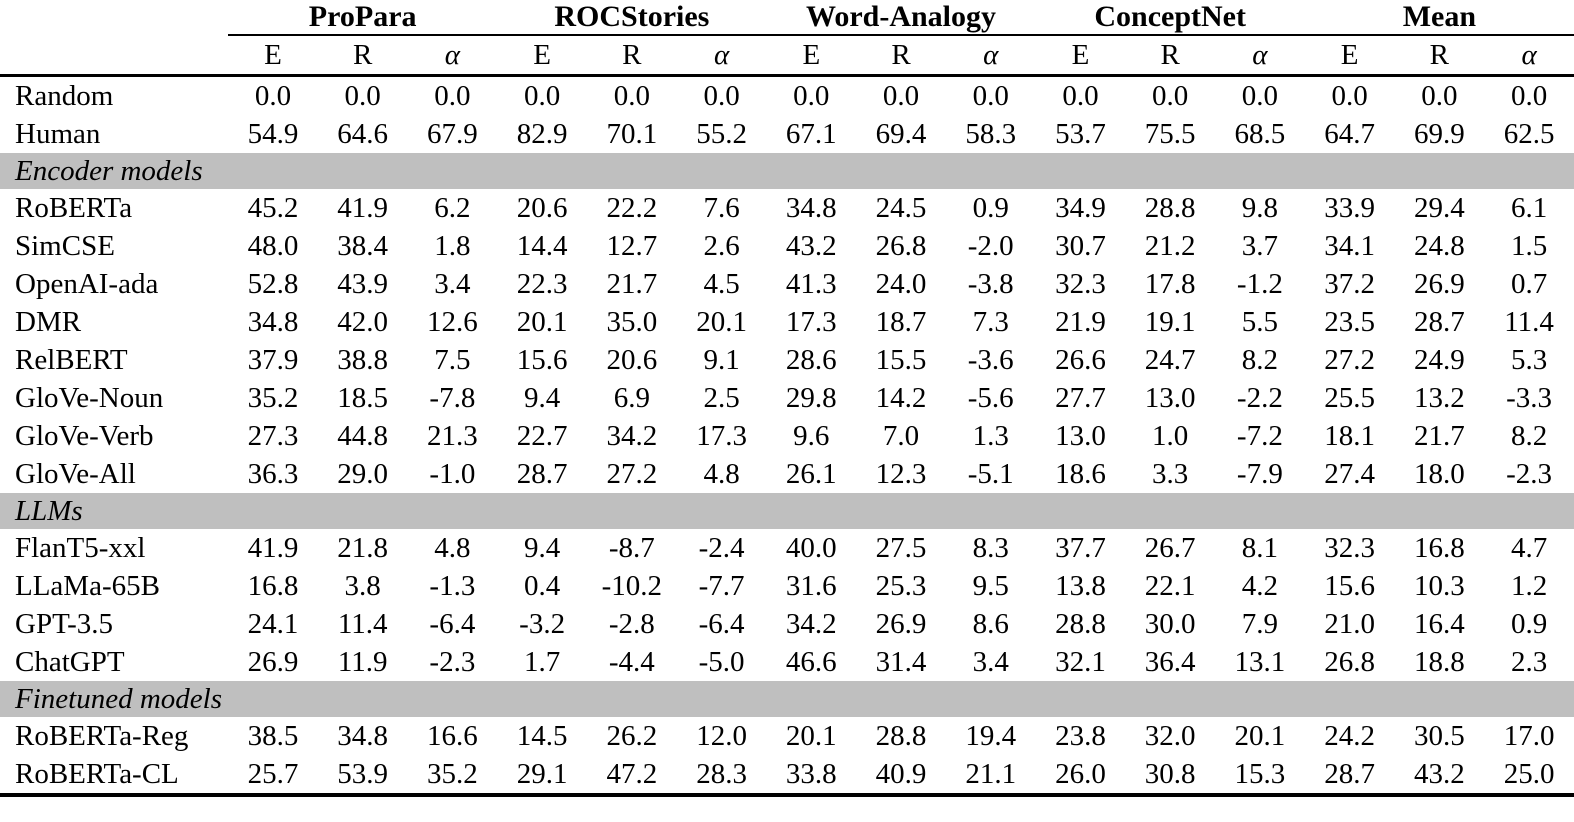  I want to click on value-cell: 69.9, so click(1439, 133).